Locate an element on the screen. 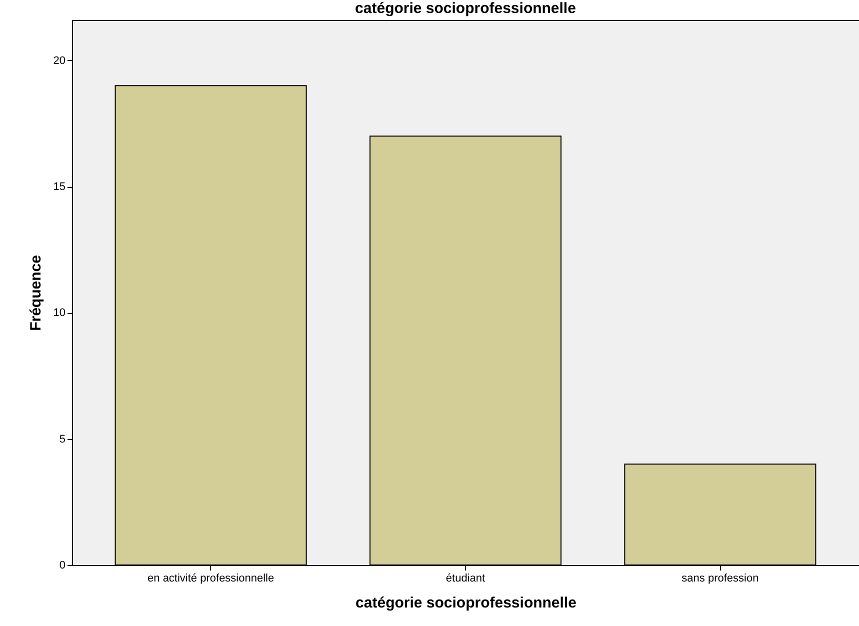  y-axis-title: Fréquence is located at coordinates (35, 293).